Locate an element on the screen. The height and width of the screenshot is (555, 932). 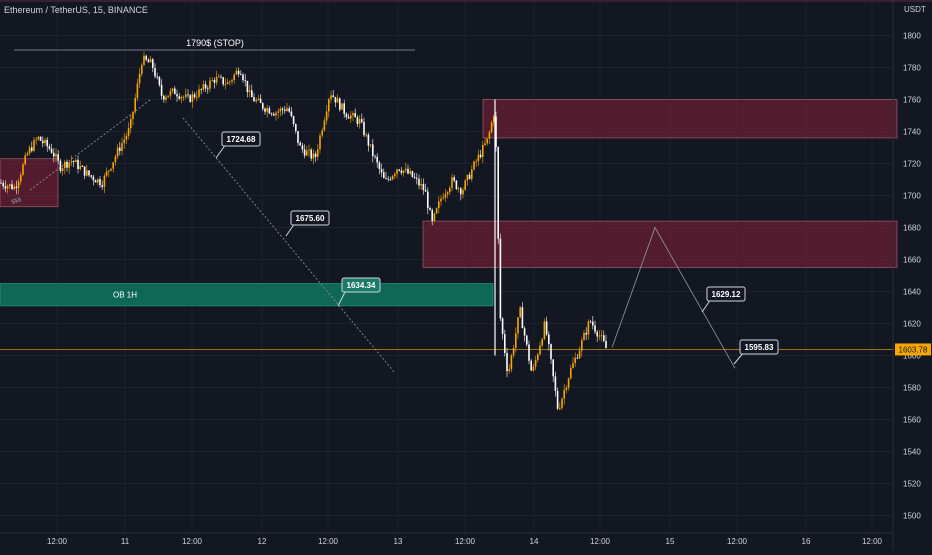
x-tick-label: 15 is located at coordinates (670, 541).